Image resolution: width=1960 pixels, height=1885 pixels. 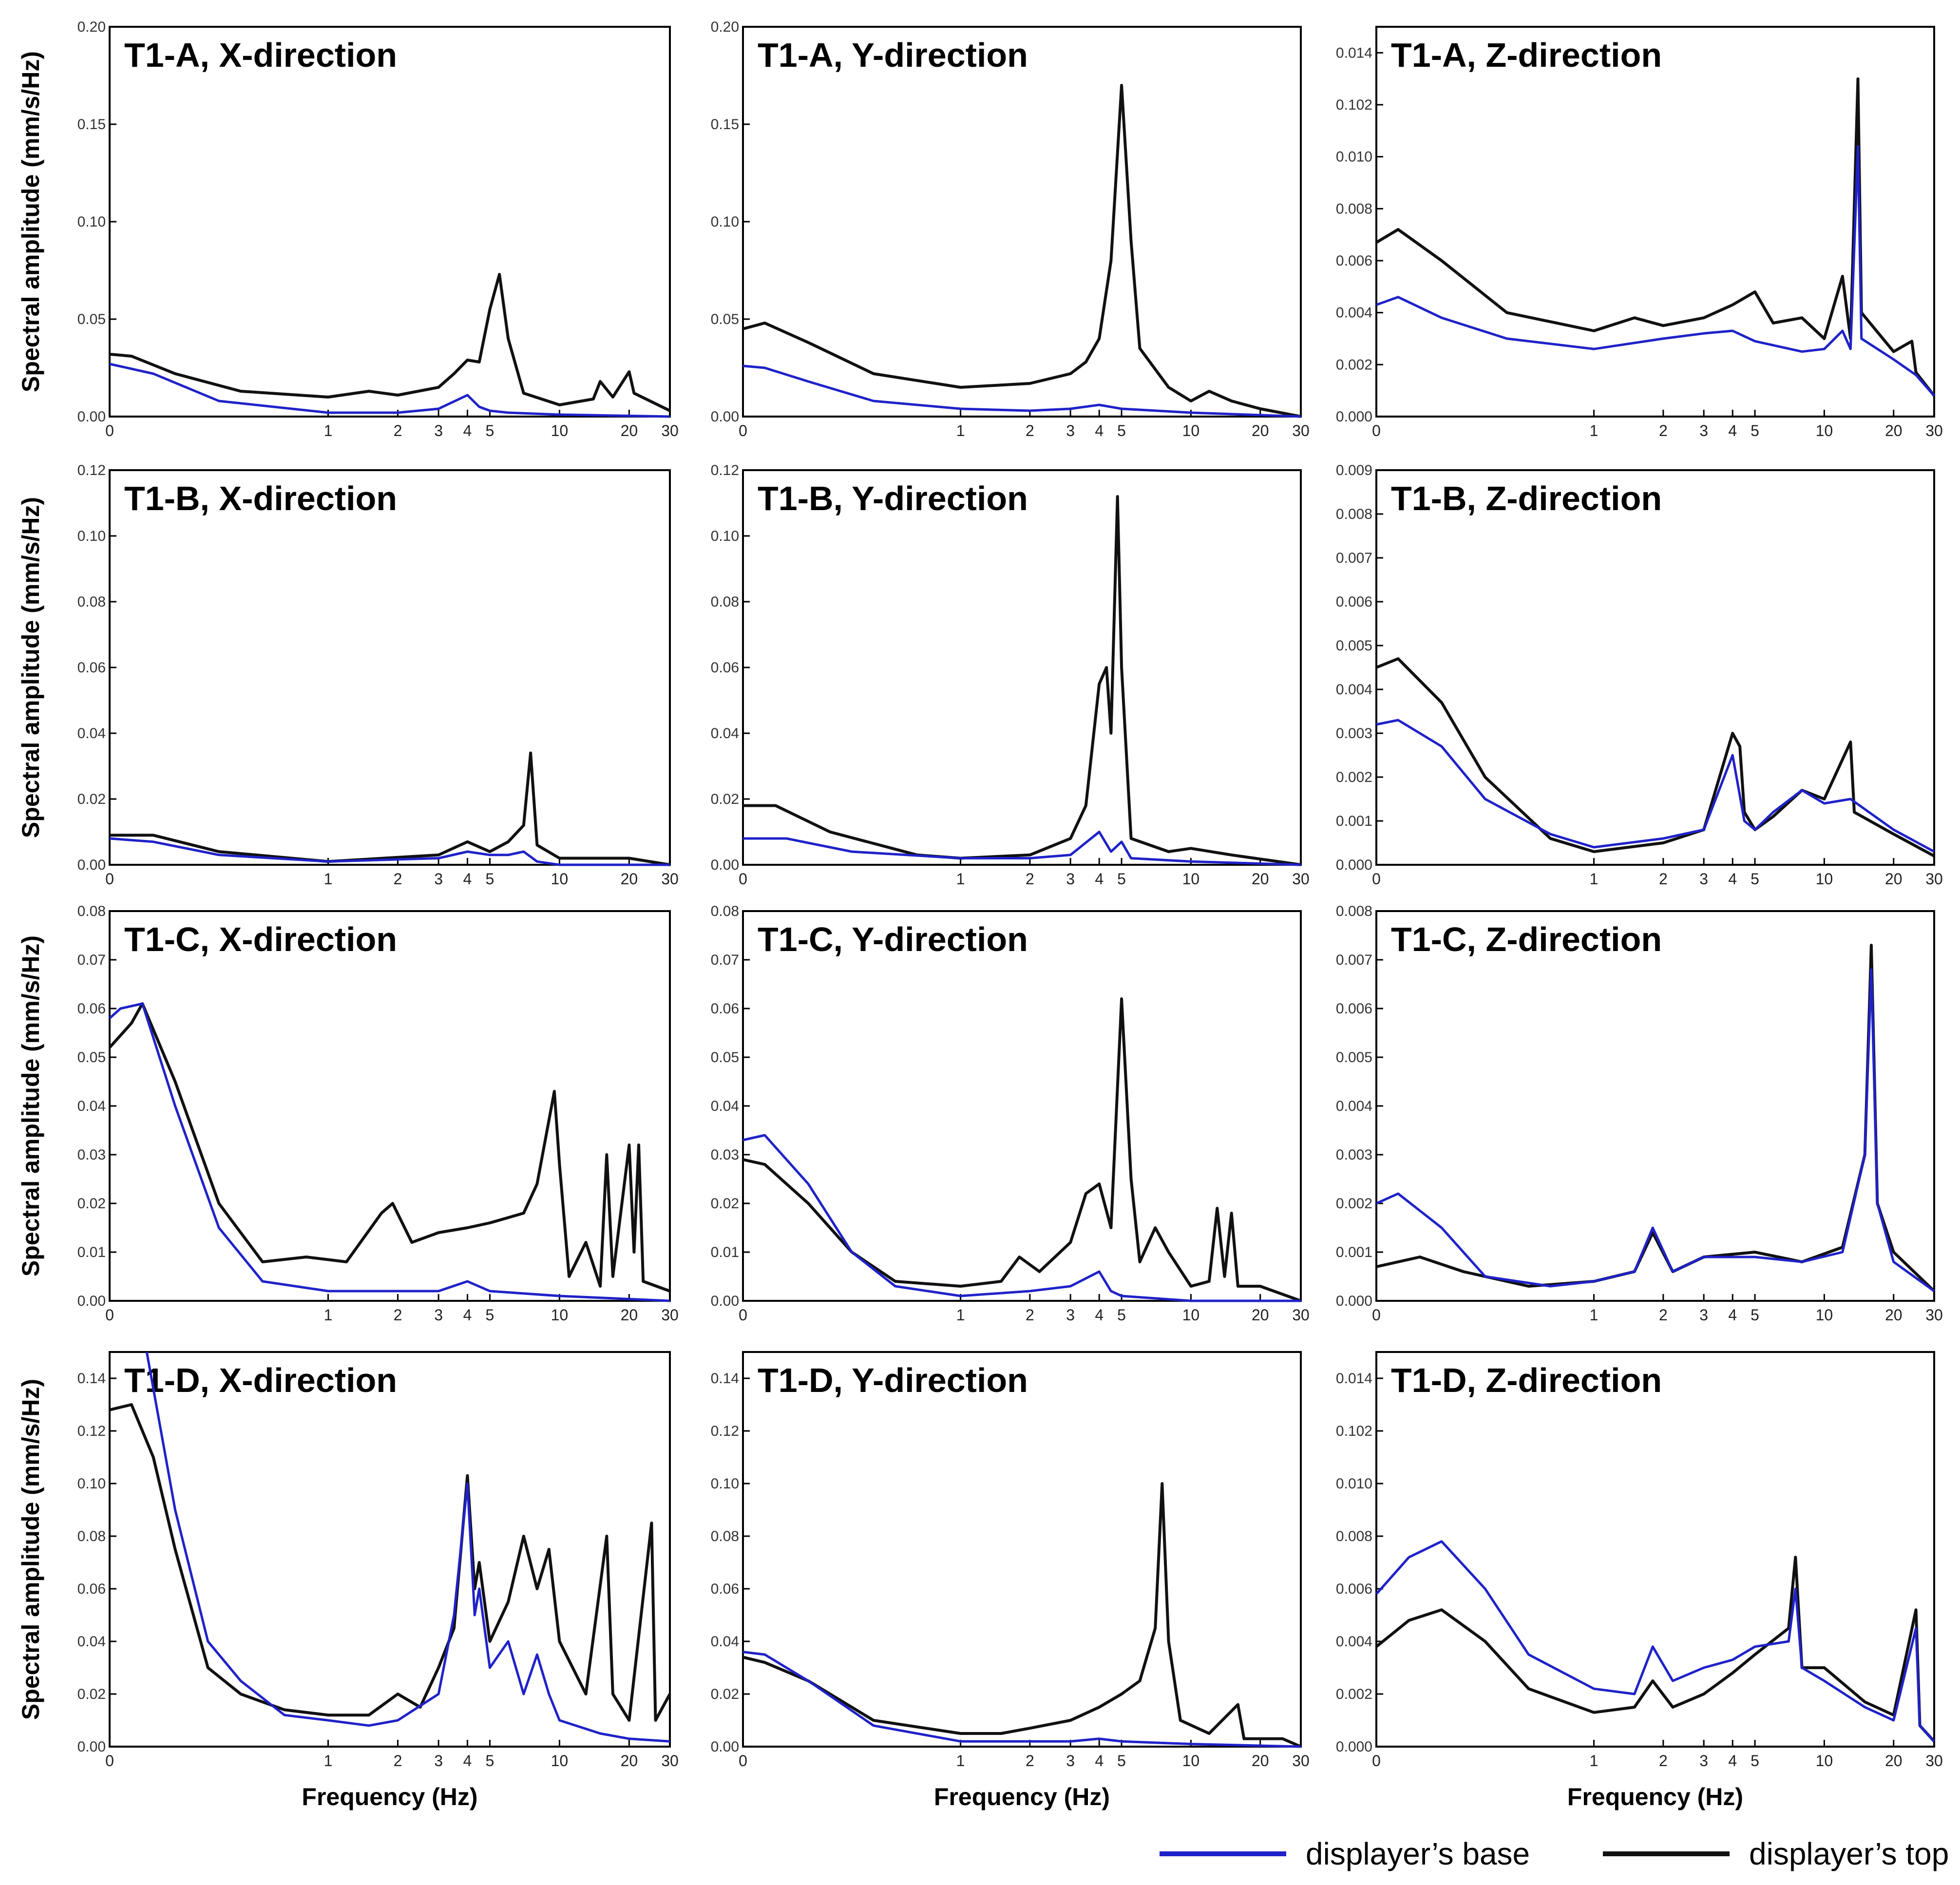 I want to click on chart-b-x-frame, so click(x=390, y=667).